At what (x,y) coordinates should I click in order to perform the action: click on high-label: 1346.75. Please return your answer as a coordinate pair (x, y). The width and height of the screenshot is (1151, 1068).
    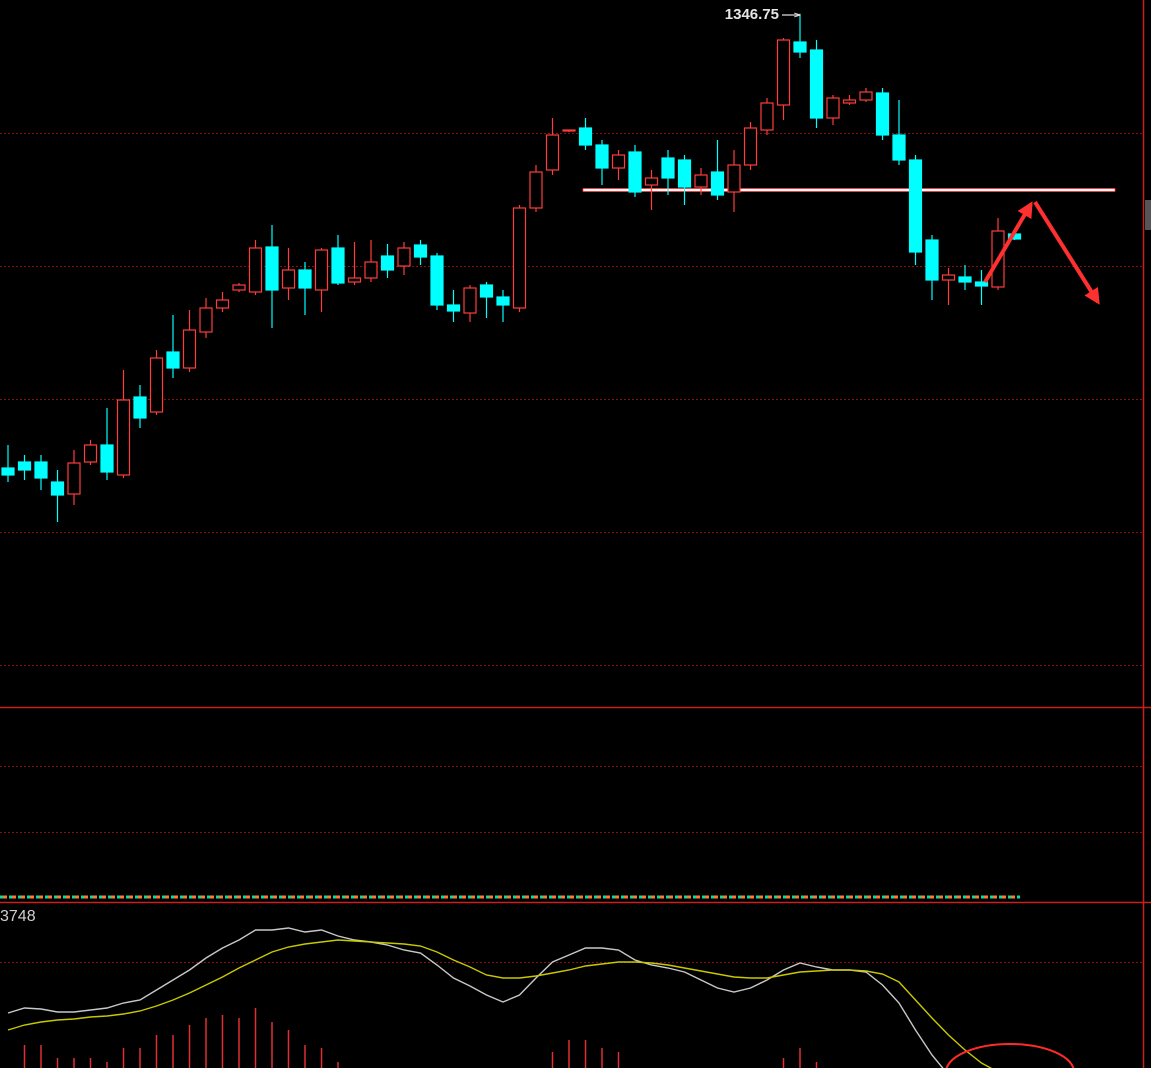
    Looking at the image, I should click on (752, 14).